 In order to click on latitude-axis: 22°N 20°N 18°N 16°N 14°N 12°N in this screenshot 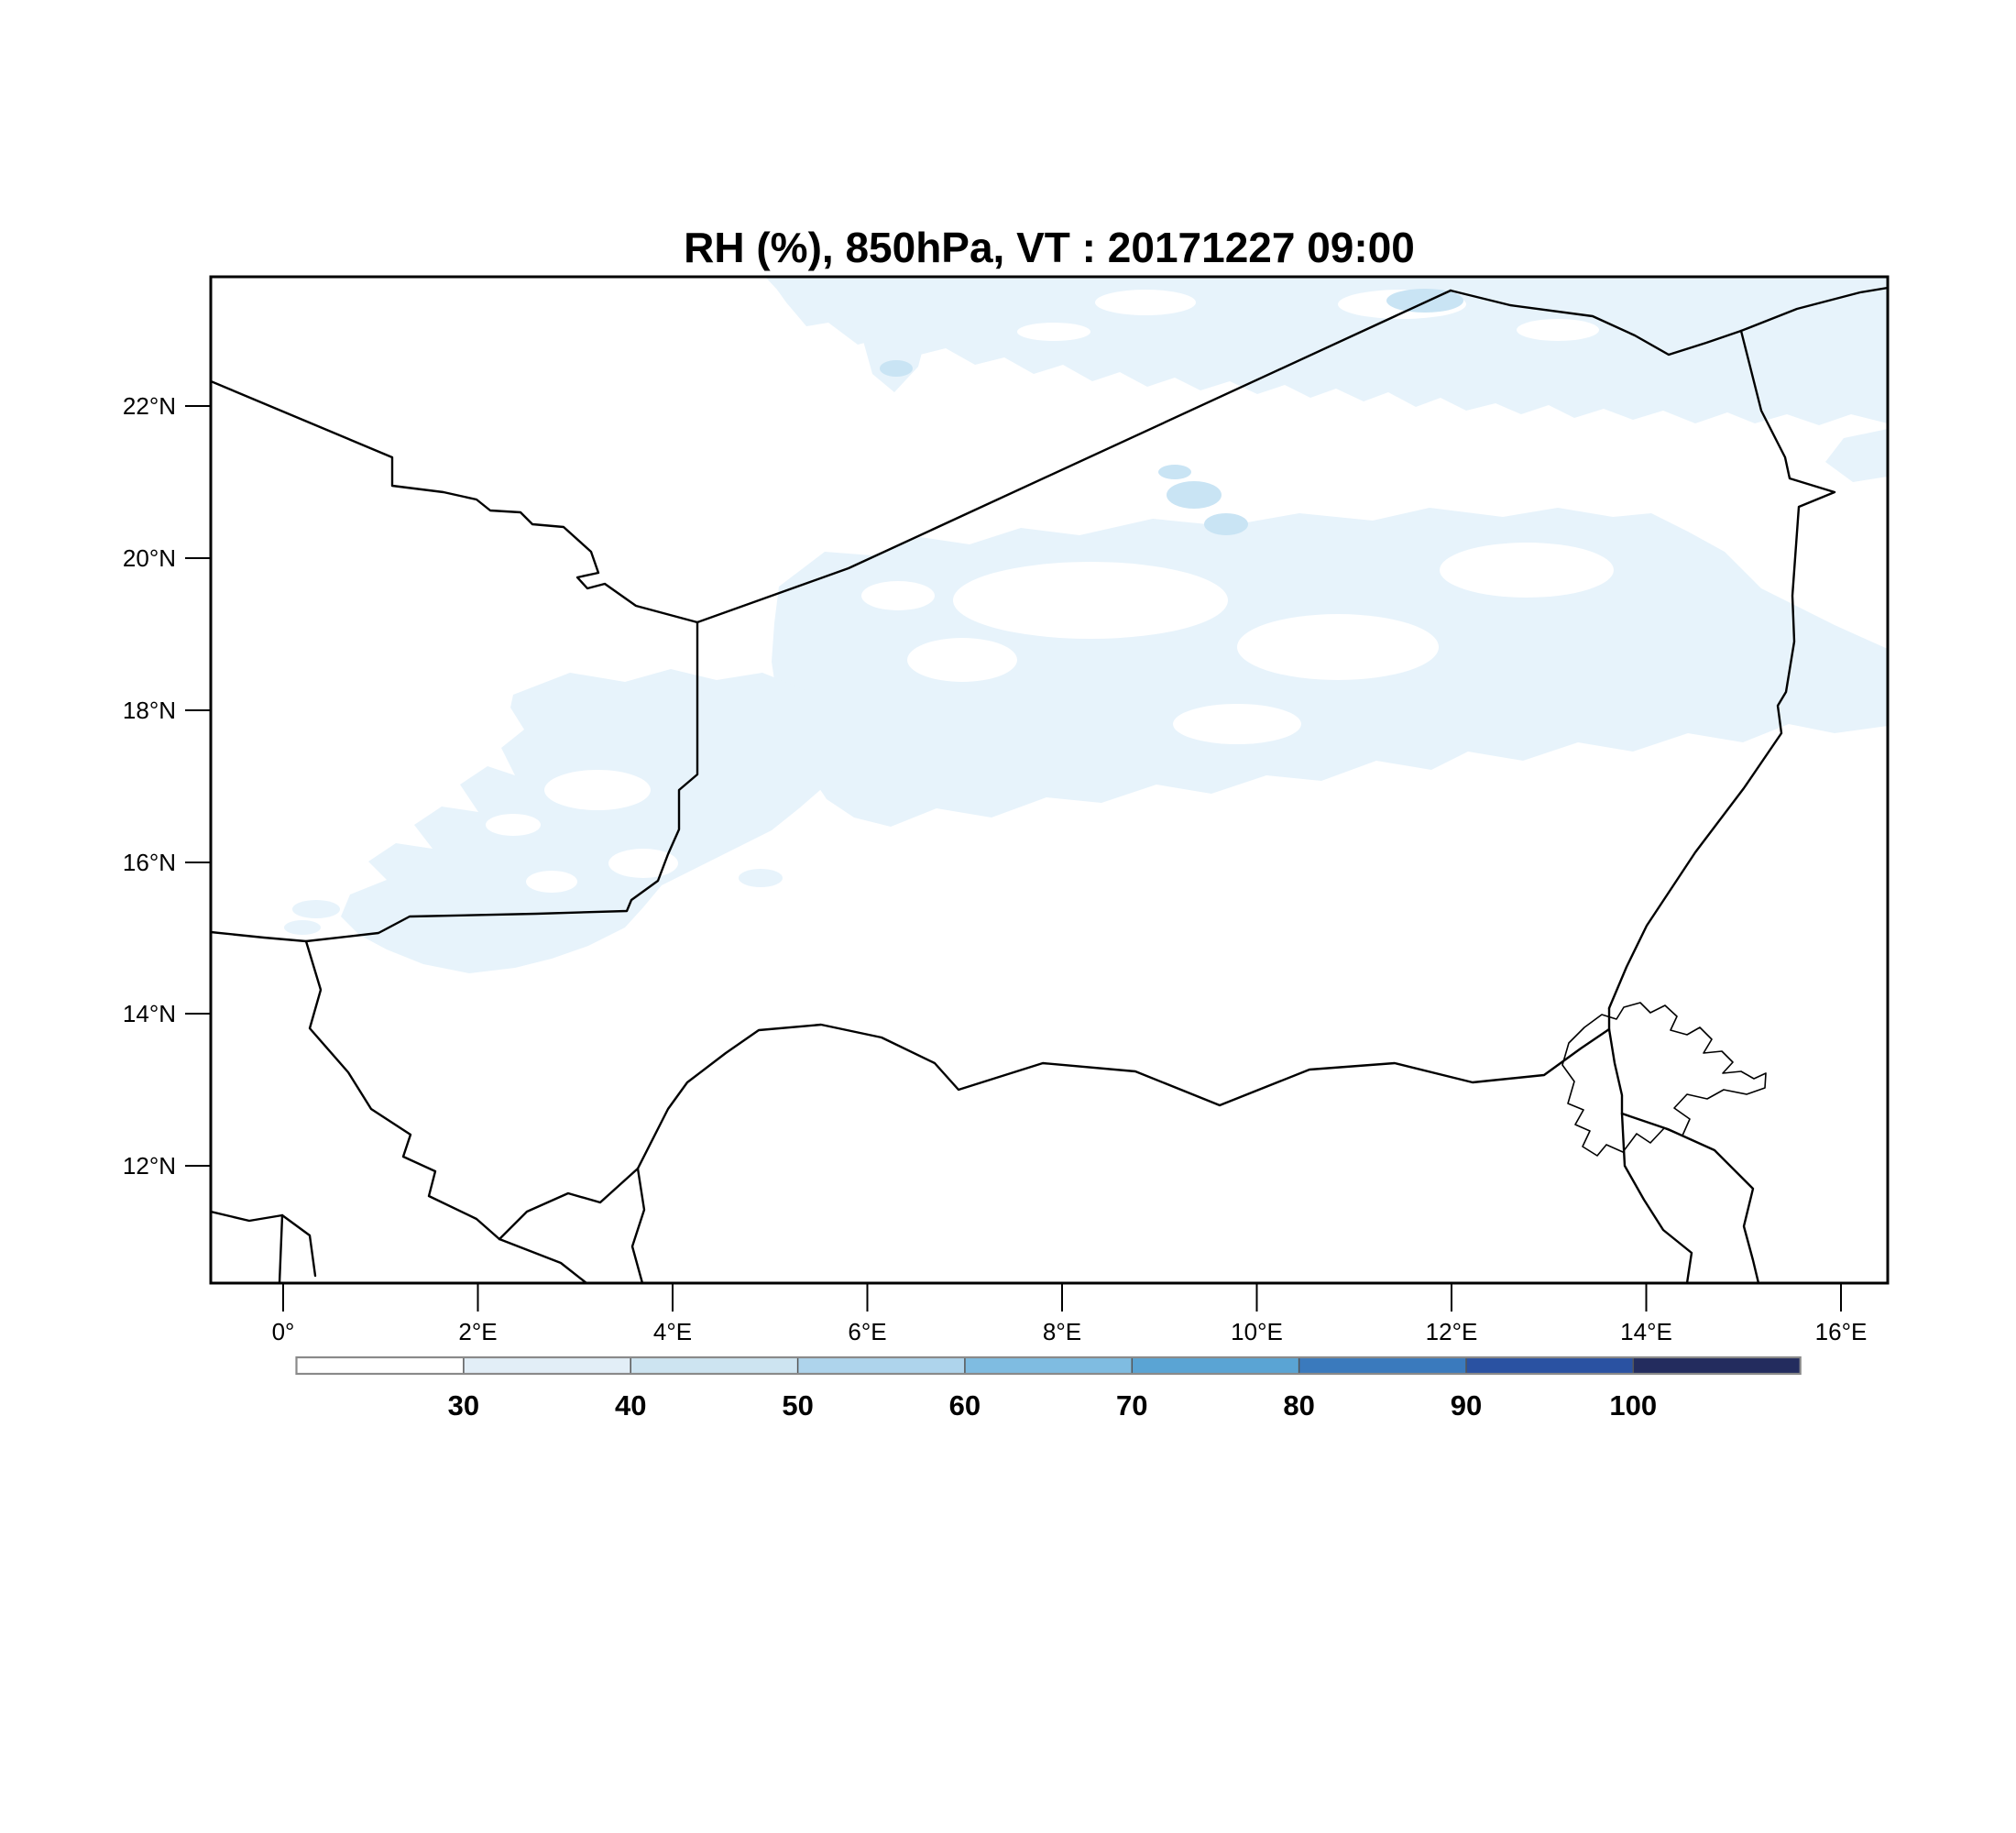, I will do `click(167, 786)`.